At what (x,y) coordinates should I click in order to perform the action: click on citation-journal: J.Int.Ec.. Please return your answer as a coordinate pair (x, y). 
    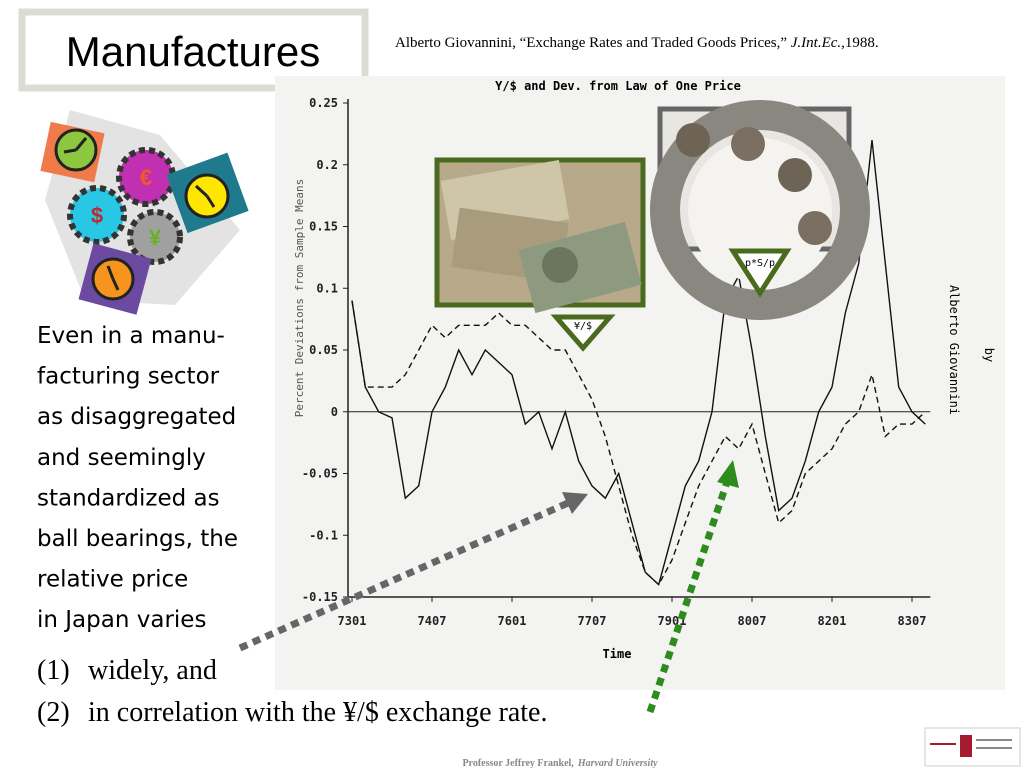
    Looking at the image, I should click on (816, 43).